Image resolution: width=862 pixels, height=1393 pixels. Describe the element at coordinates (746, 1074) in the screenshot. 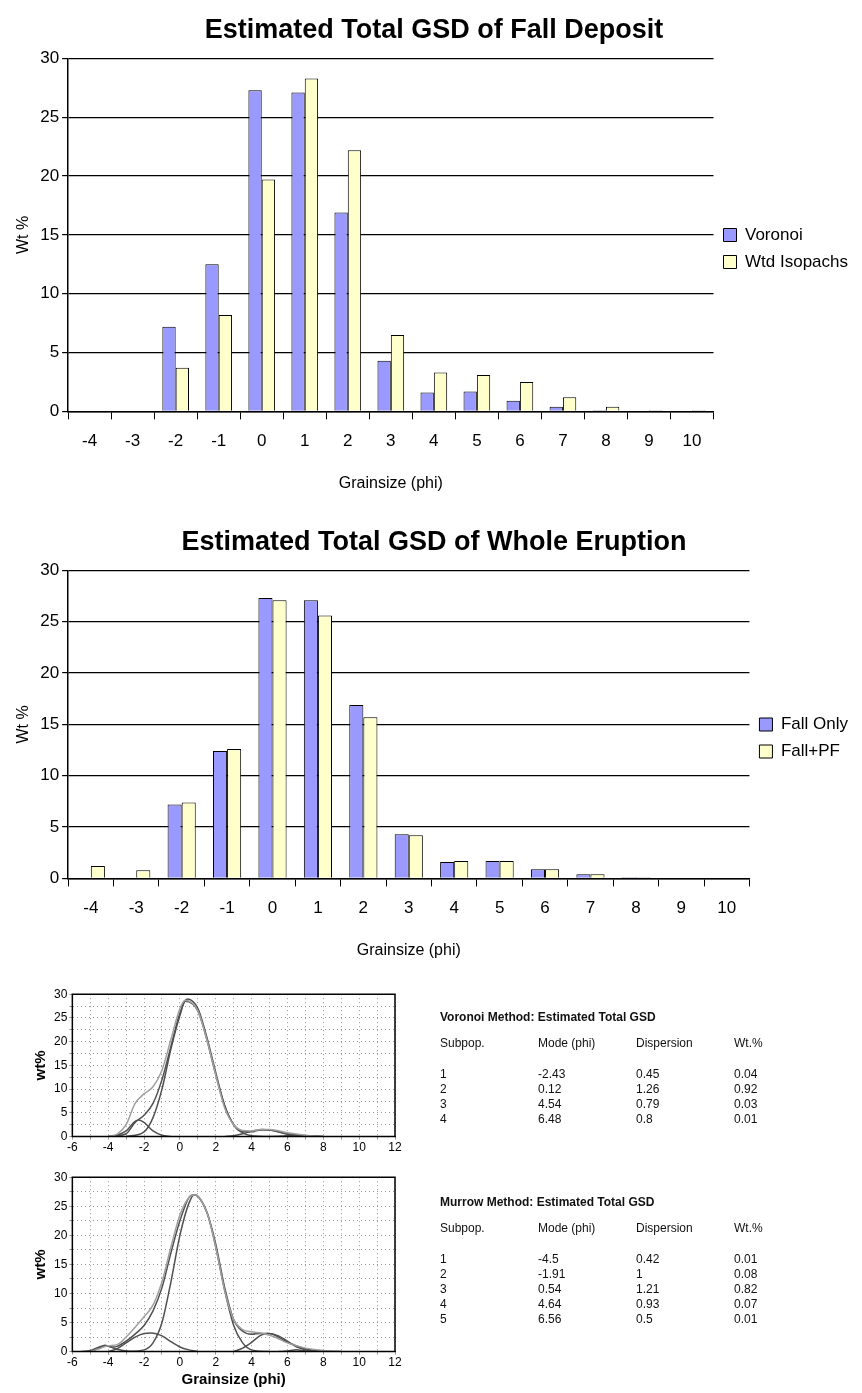

I see `text: 0.04` at that location.